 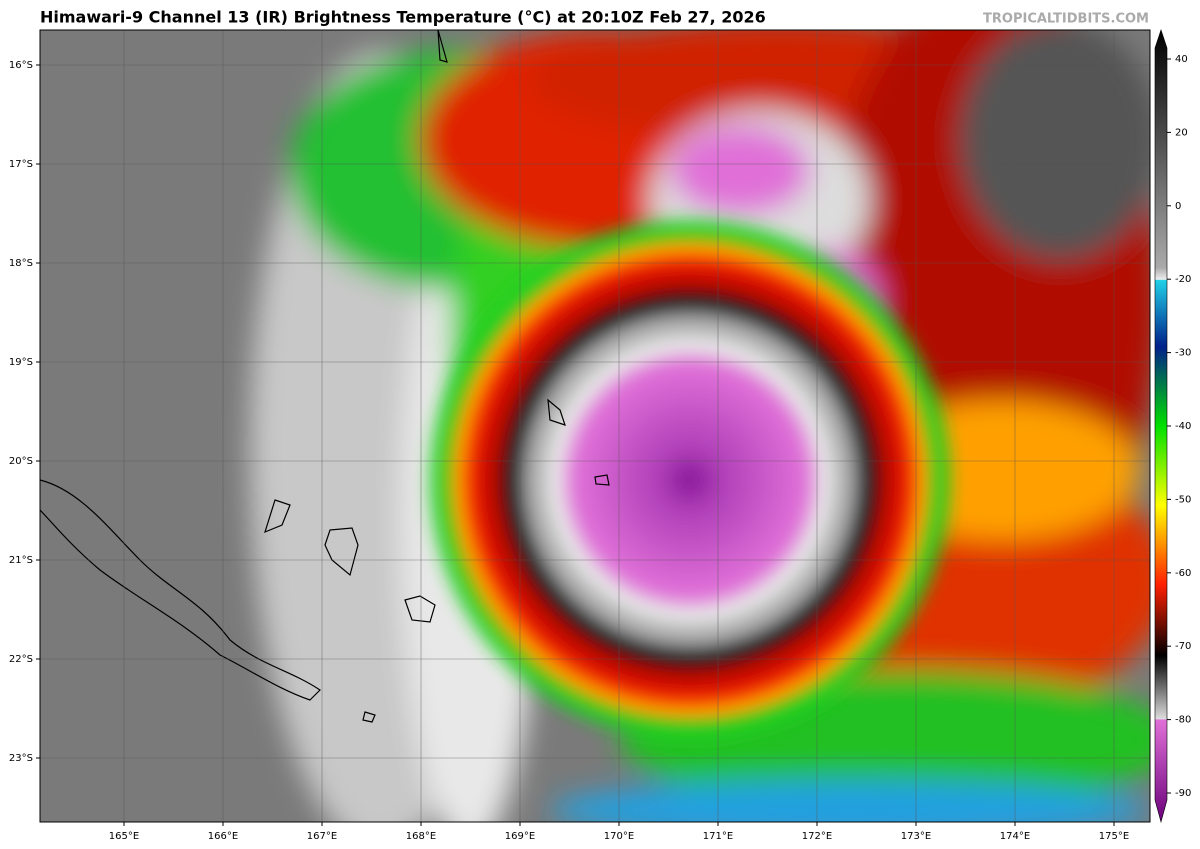 What do you see at coordinates (21, 263) in the screenshot?
I see `lat-label: 18°S` at bounding box center [21, 263].